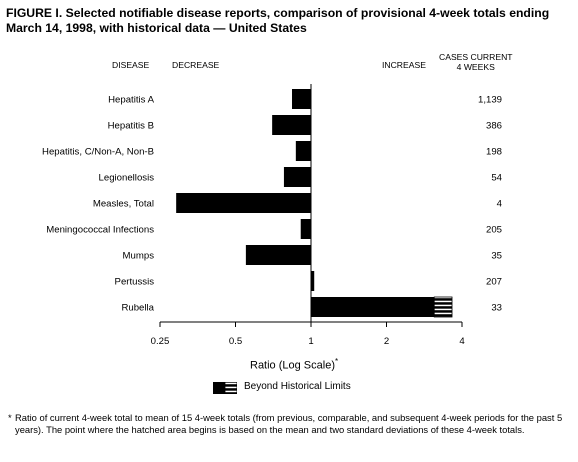  I want to click on bar-beyond-limits, so click(443, 307).